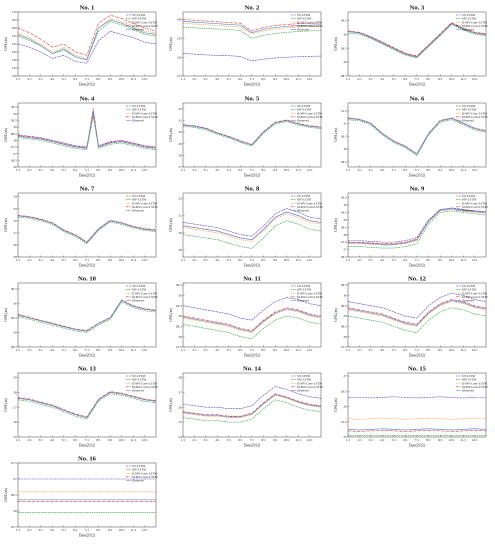 The width and height of the screenshot is (495, 550). Describe the element at coordinates (344, 162) in the screenshot. I see `y-tick-label: 29.5` at that location.